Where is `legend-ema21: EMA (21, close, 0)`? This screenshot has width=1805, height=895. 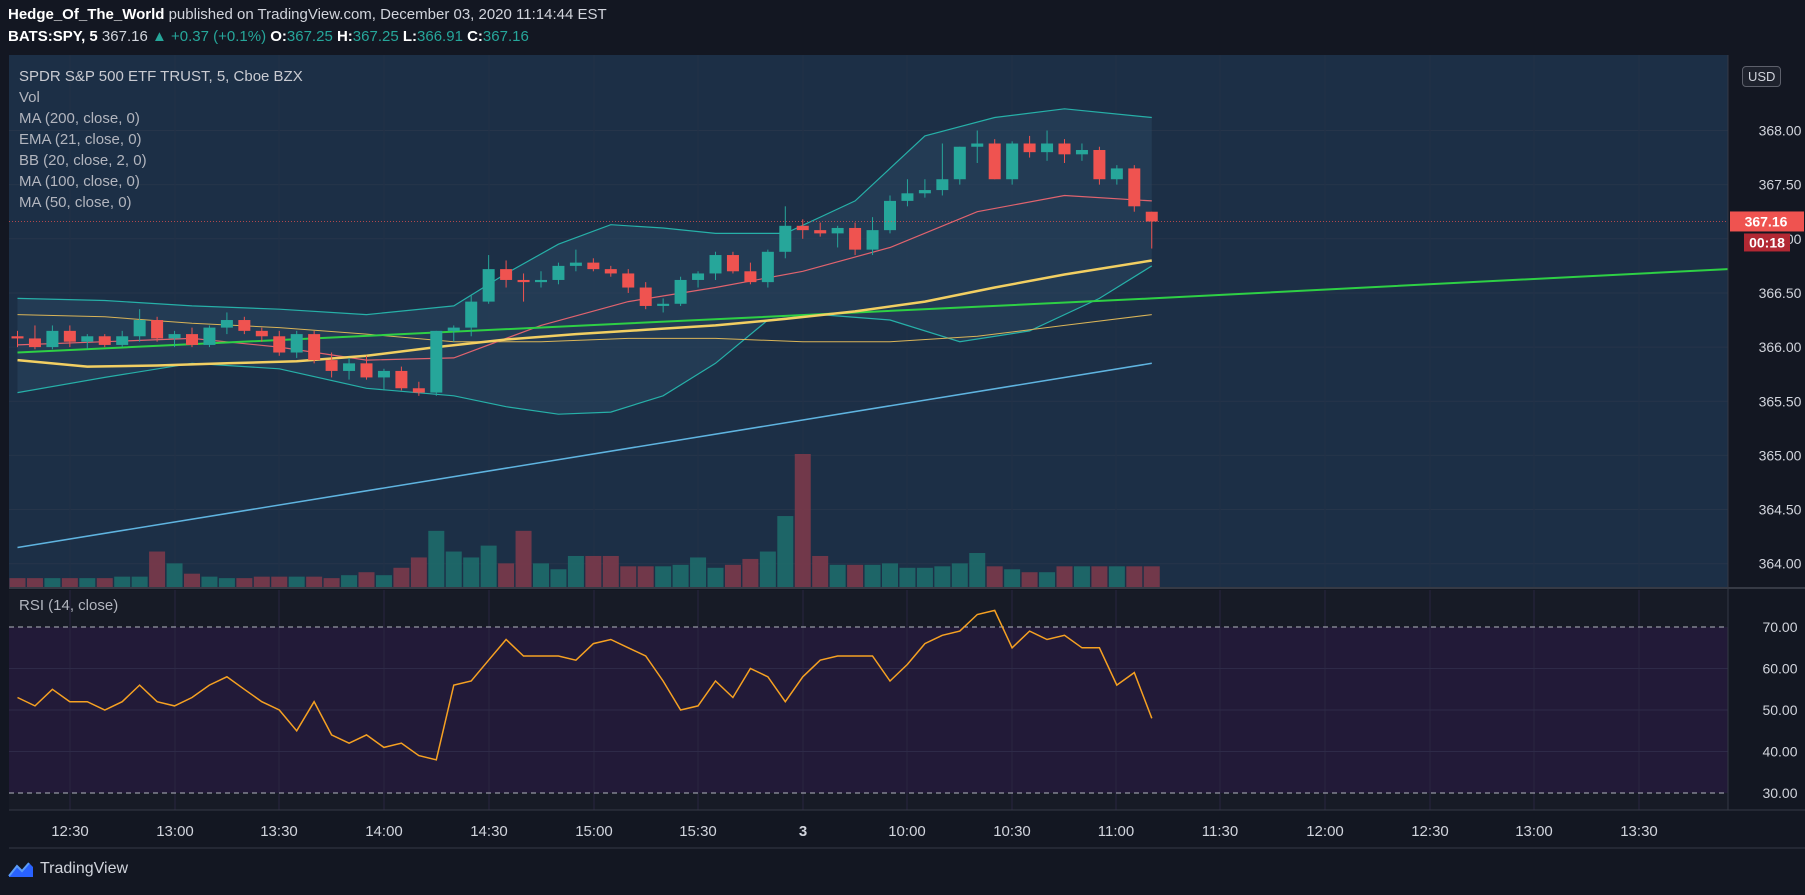 legend-ema21: EMA (21, close, 0) is located at coordinates (80, 139).